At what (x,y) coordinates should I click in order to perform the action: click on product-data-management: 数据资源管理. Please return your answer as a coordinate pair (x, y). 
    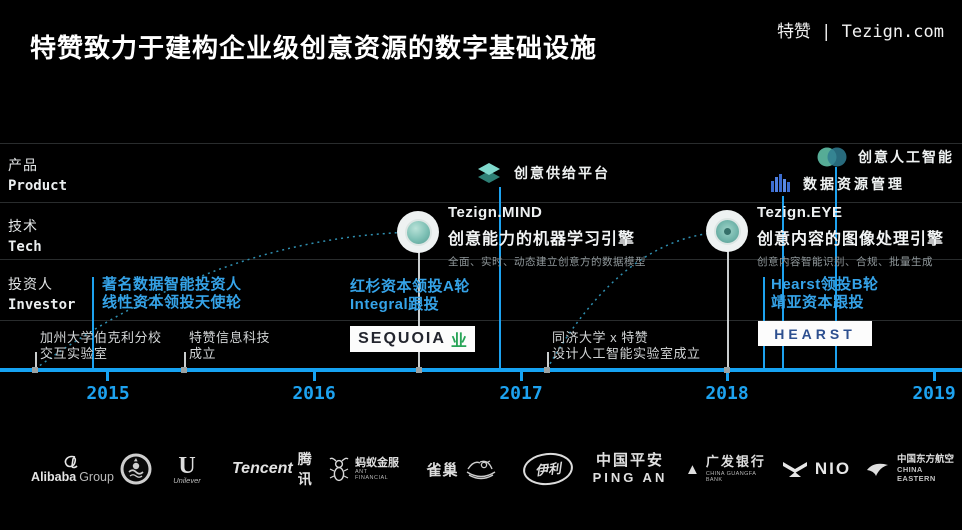
    Looking at the image, I should click on (837, 183).